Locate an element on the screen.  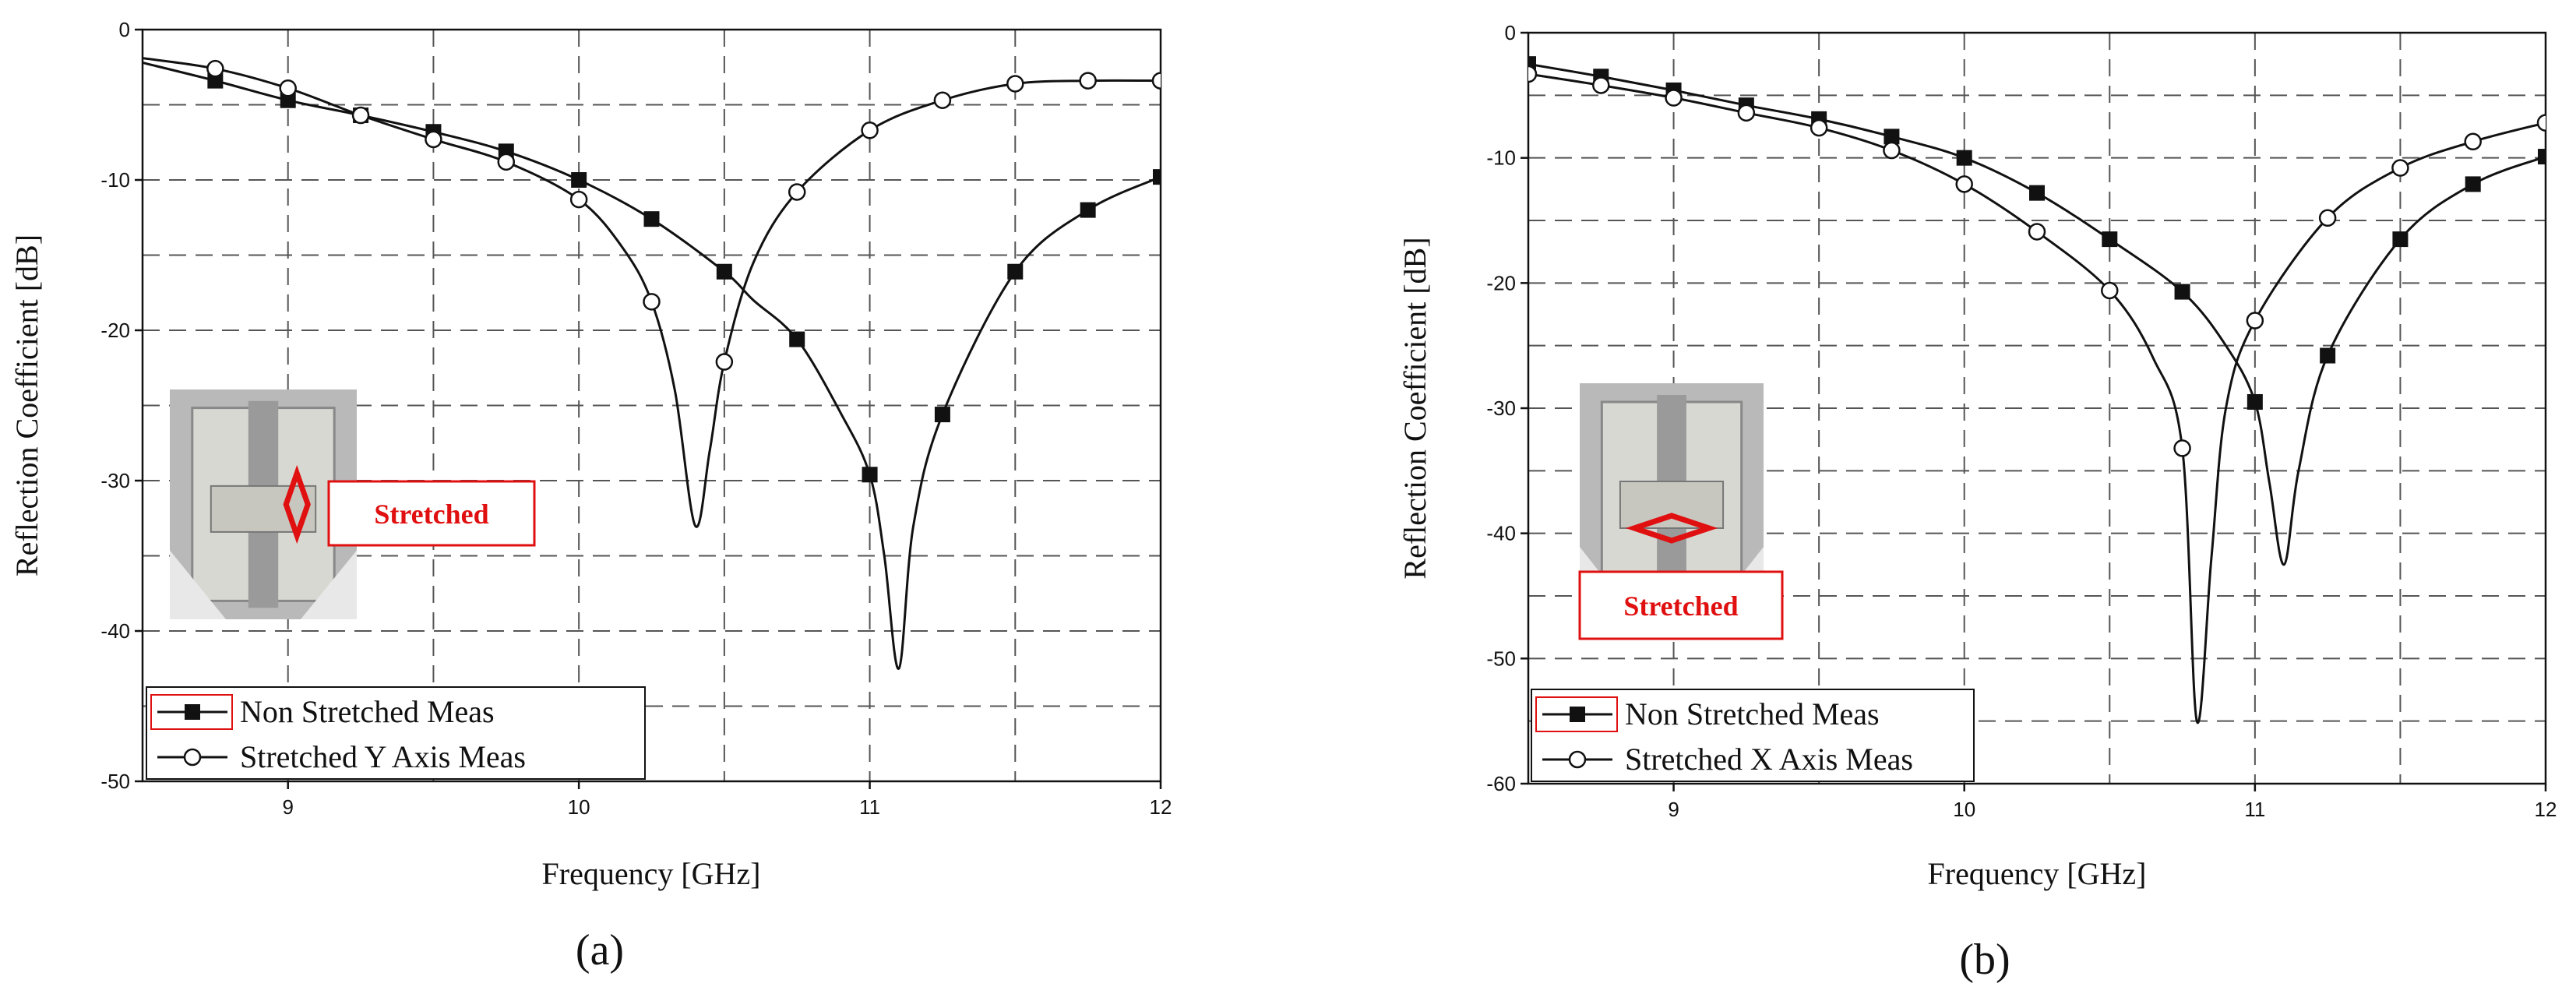
legend: Non Stretched Meas Stretched Y Axis Meas is located at coordinates (396, 733).